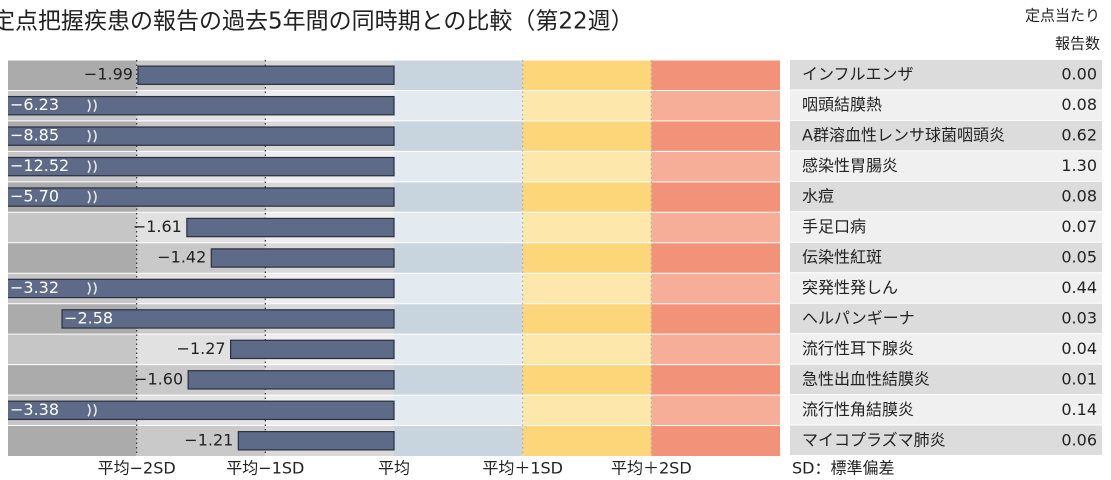  I want to click on value-label: −8.85, so click(34, 135).